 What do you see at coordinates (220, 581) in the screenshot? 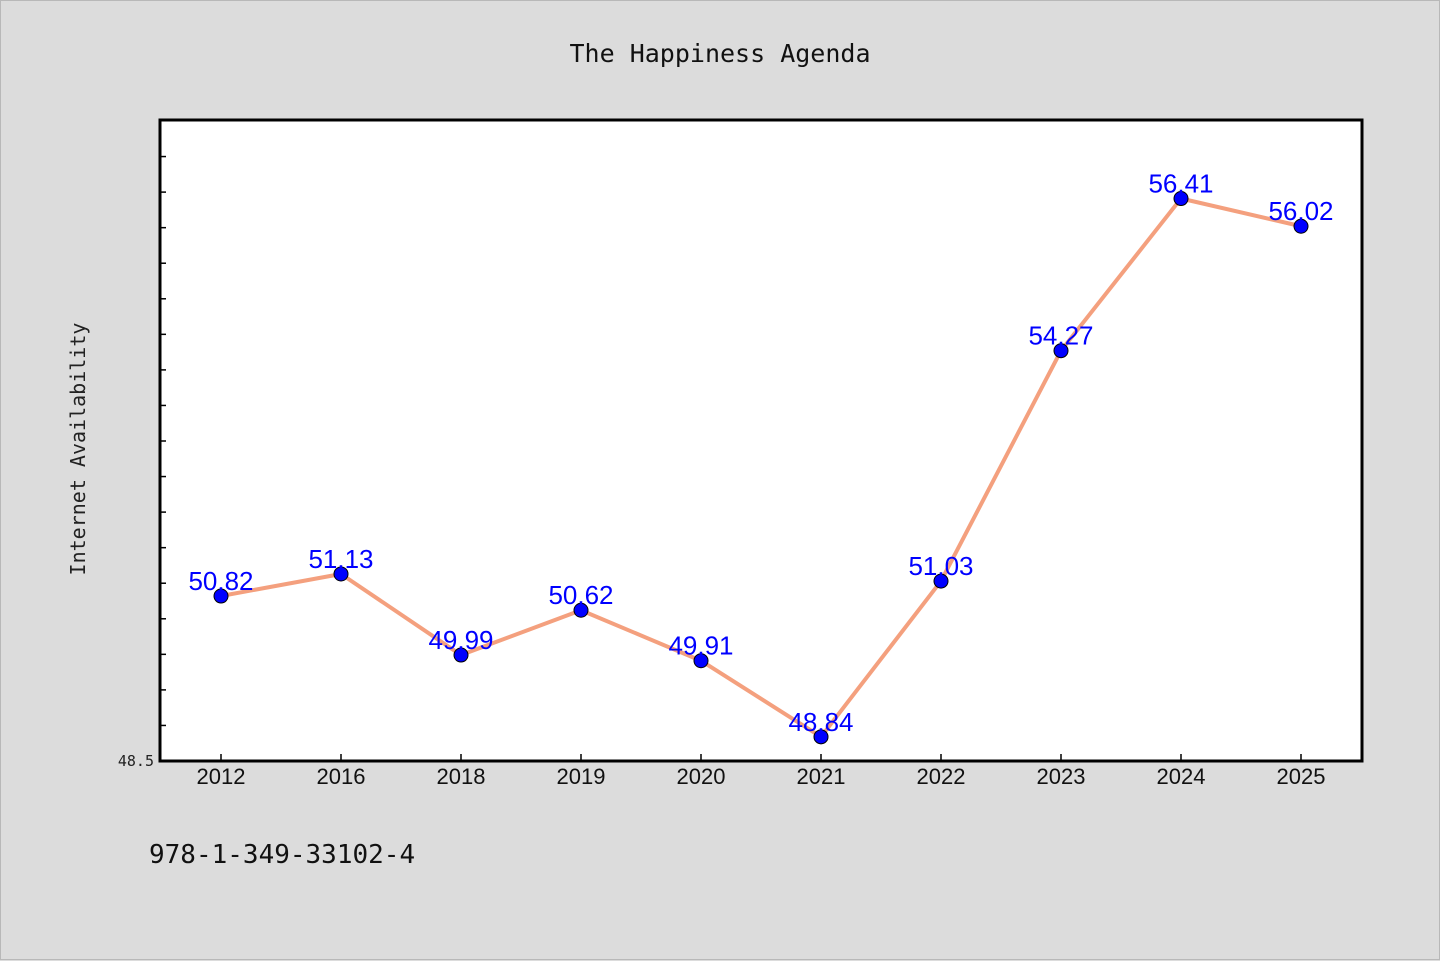
I see `data-label: 50.82` at bounding box center [220, 581].